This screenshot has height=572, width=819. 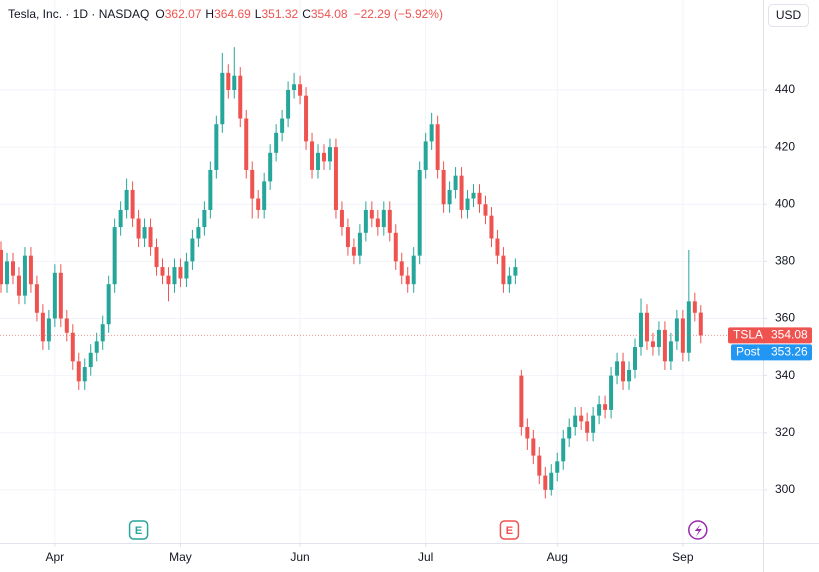 What do you see at coordinates (329, 14) in the screenshot?
I see `close-value: 354.08` at bounding box center [329, 14].